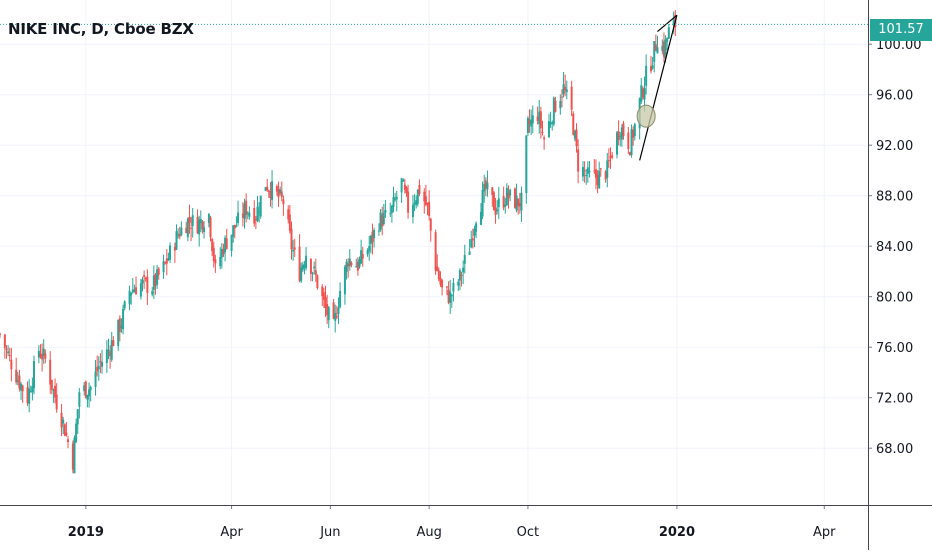  I want to click on y-tick-label: 80.00, so click(894, 298).